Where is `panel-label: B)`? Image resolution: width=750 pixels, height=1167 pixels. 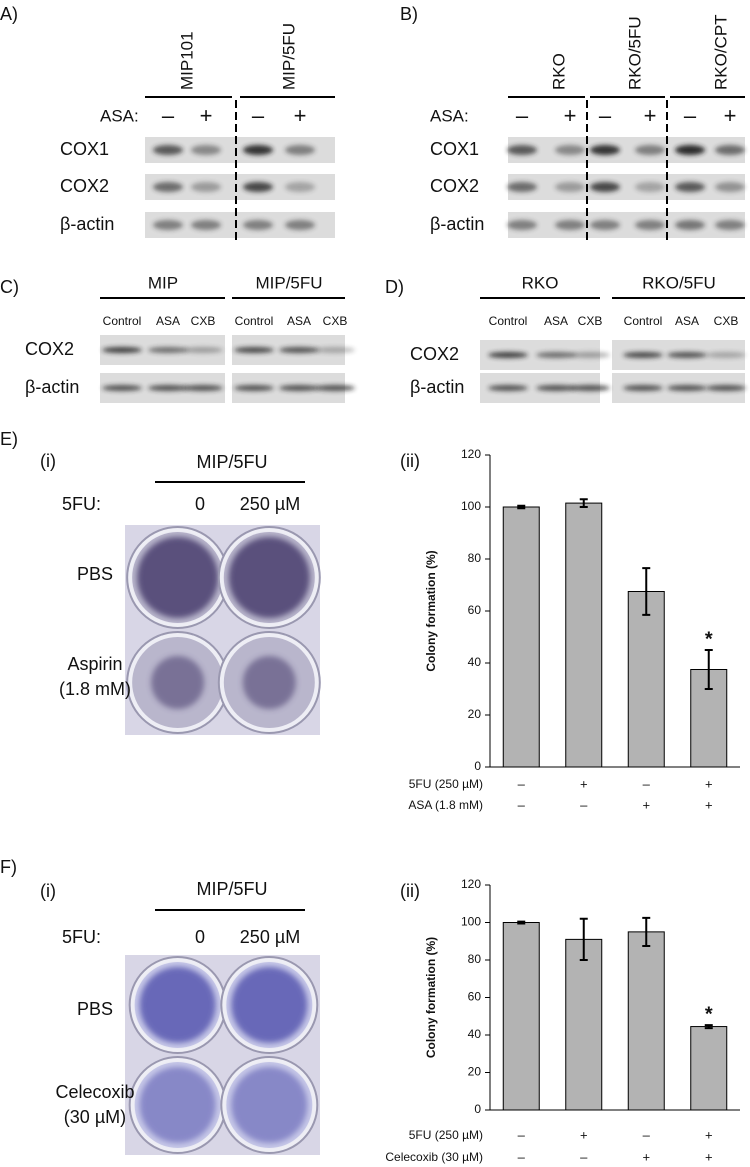
panel-label: B) is located at coordinates (409, 14).